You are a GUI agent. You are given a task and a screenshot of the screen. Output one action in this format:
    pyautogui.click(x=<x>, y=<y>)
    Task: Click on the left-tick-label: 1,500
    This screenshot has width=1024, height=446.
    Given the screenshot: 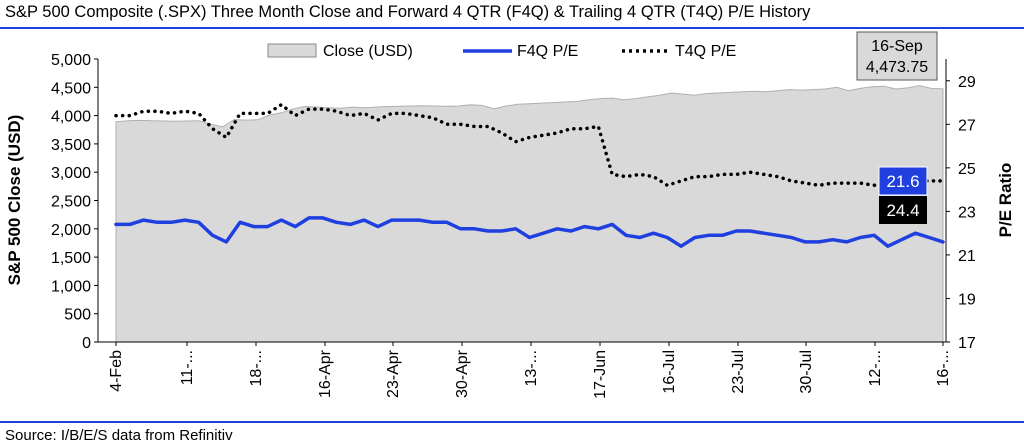 What is the action you would take?
    pyautogui.click(x=71, y=258)
    